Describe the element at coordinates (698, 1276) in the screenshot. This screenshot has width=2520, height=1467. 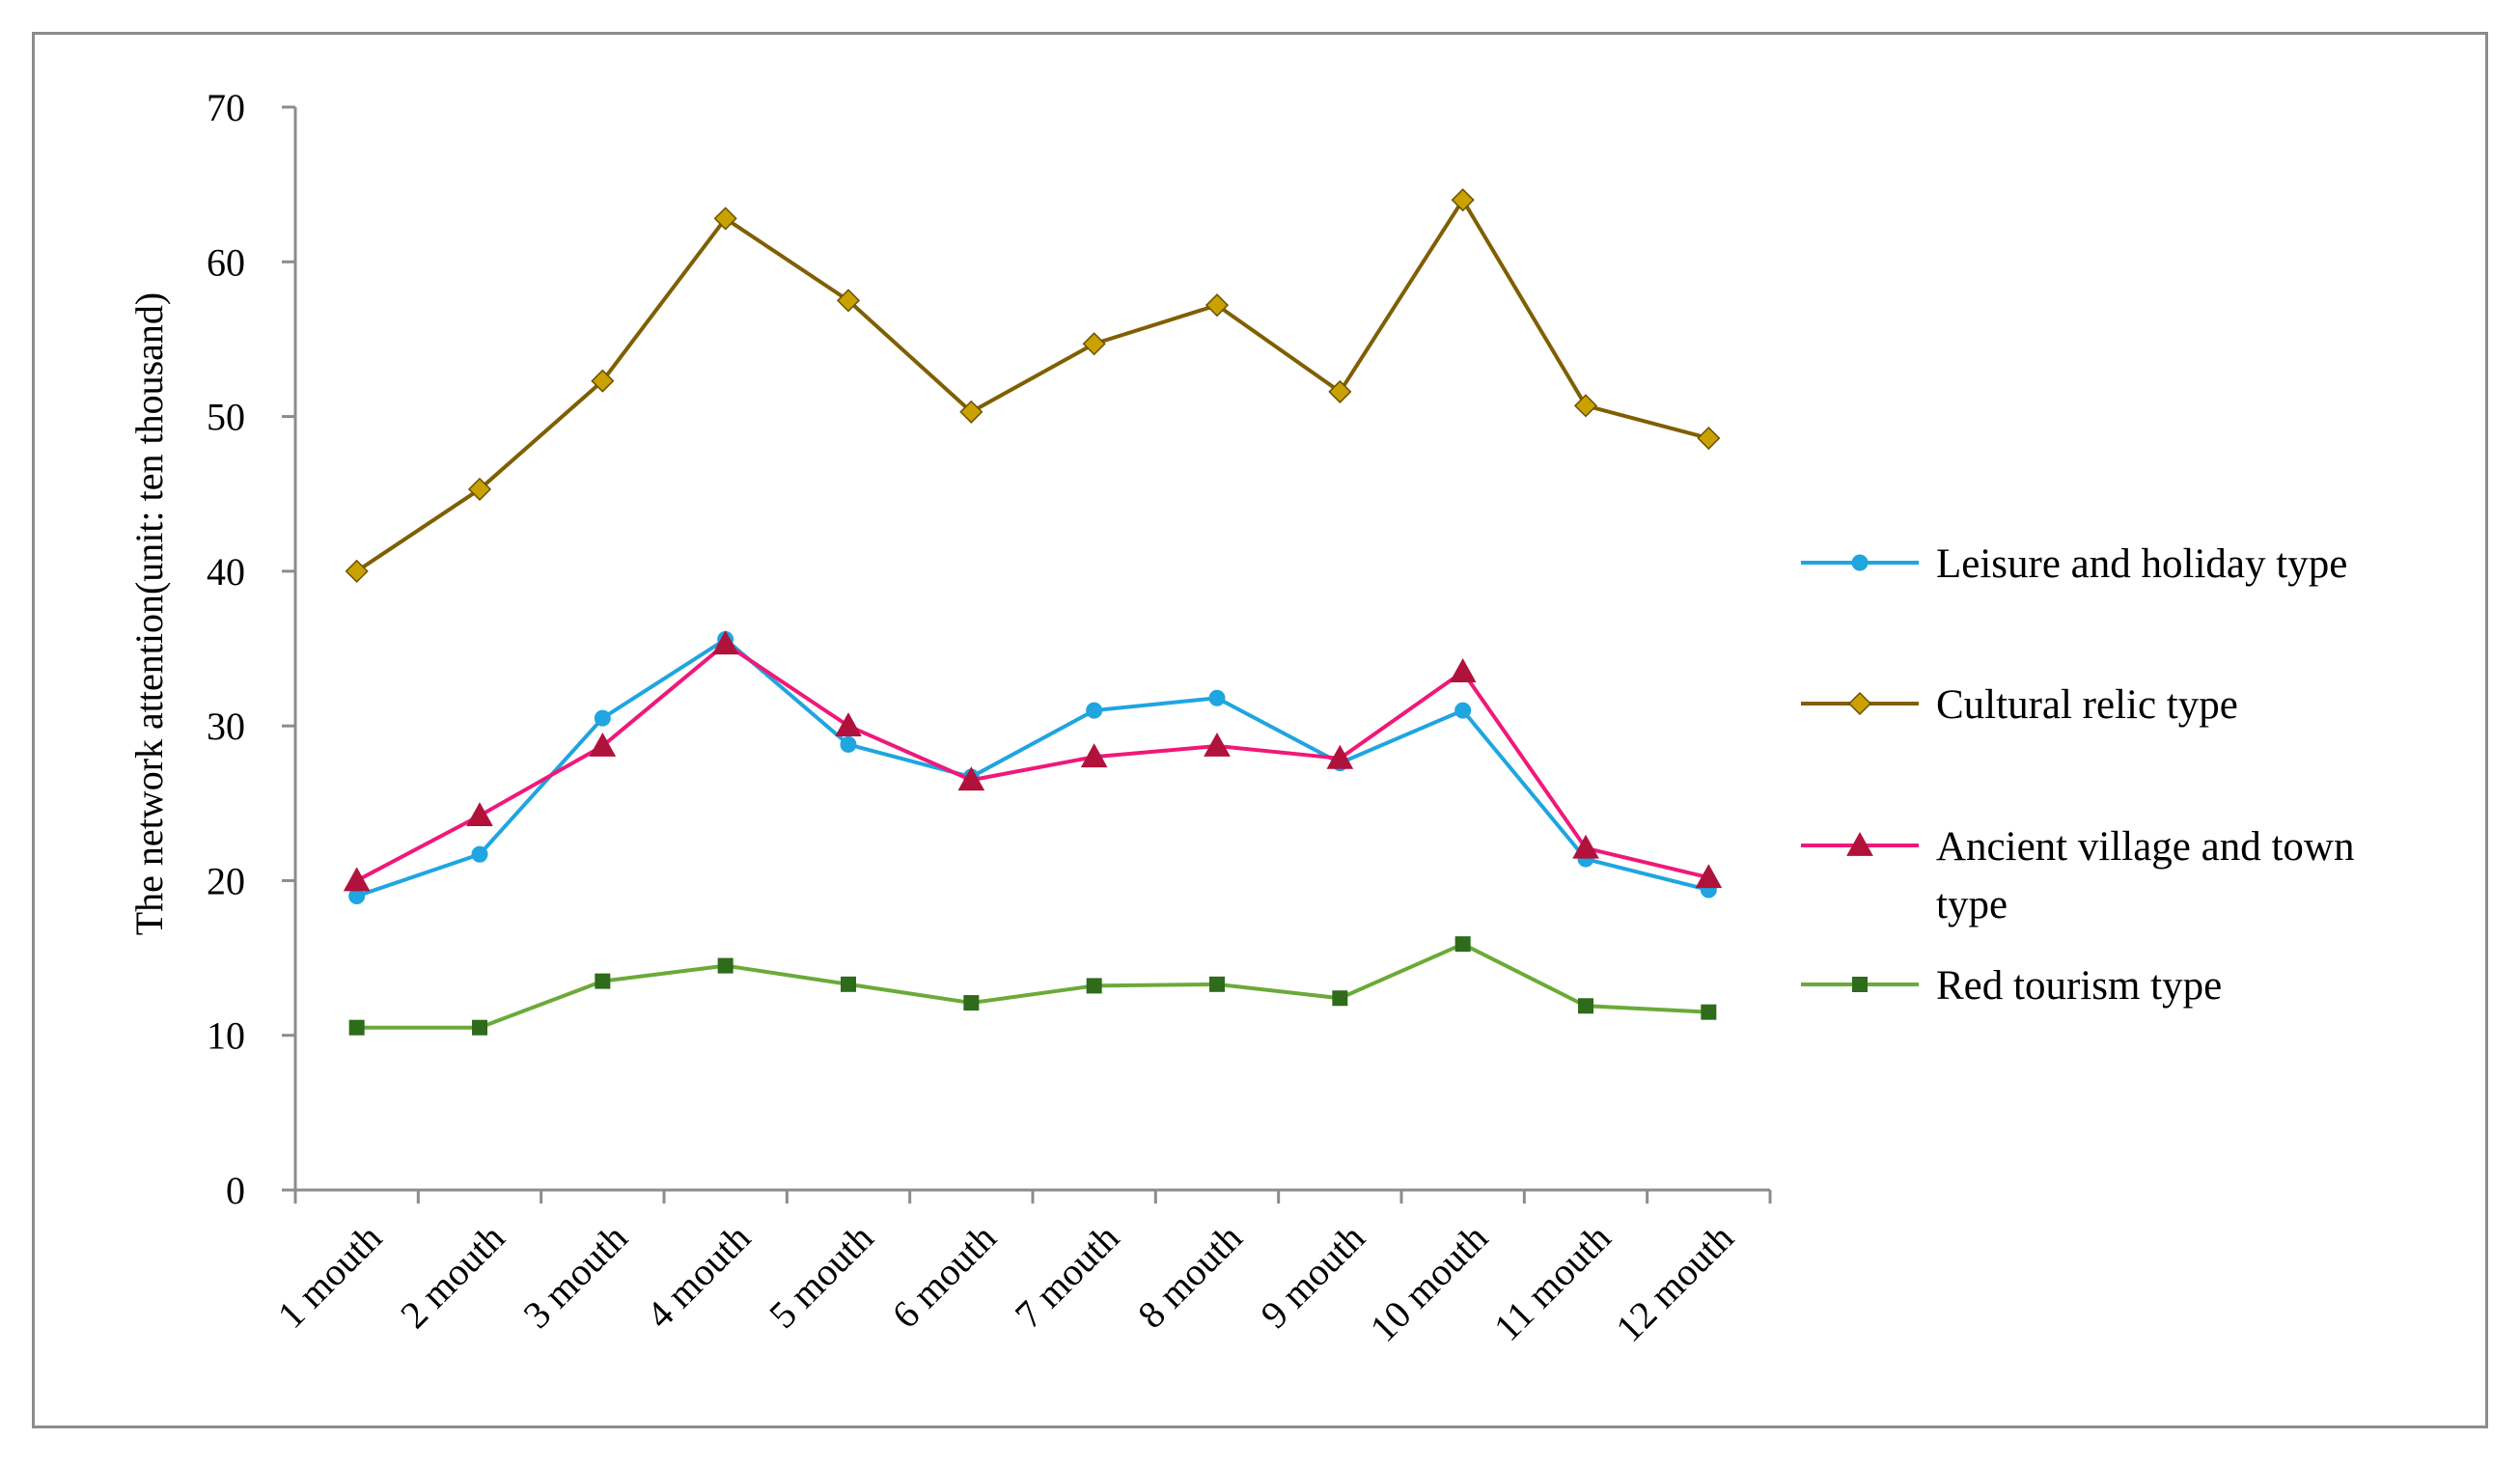
I see `x-tick-label: 4 mouth` at that location.